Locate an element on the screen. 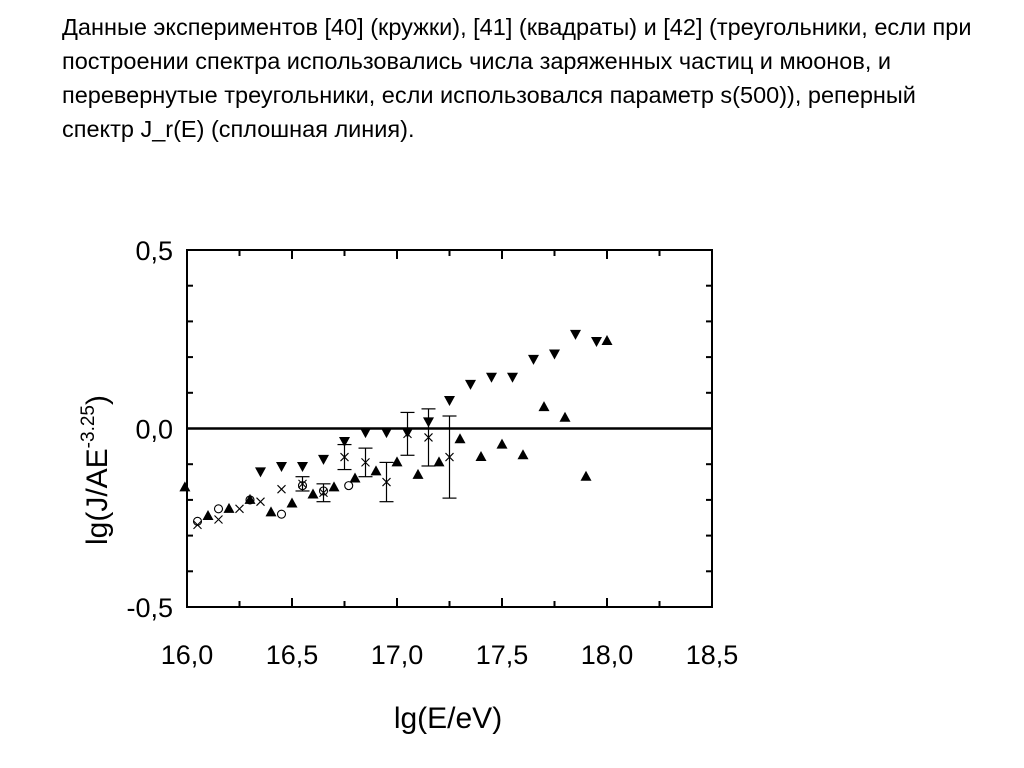 This screenshot has width=1024, height=768. y-axis-title: lg(J/AE-3.25) is located at coordinates (96, 470).